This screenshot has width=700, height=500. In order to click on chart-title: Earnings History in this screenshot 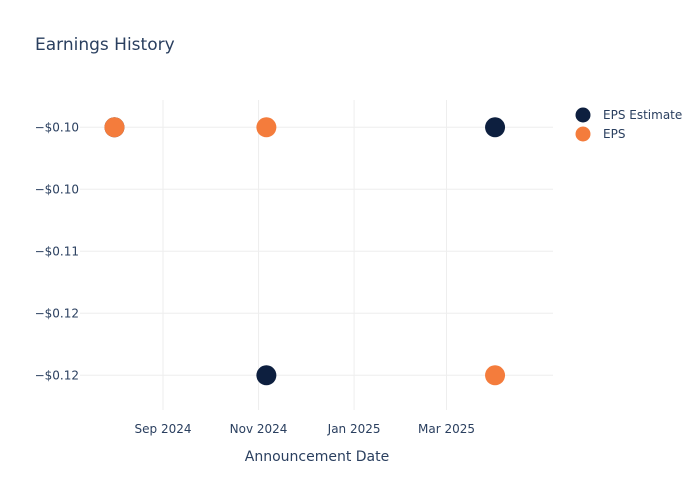, I will do `click(105, 45)`.